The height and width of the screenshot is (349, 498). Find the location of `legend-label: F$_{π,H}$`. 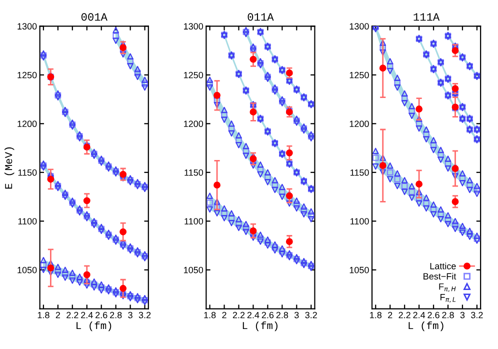

legend-label: F$_{π,H}$ is located at coordinates (447, 287).